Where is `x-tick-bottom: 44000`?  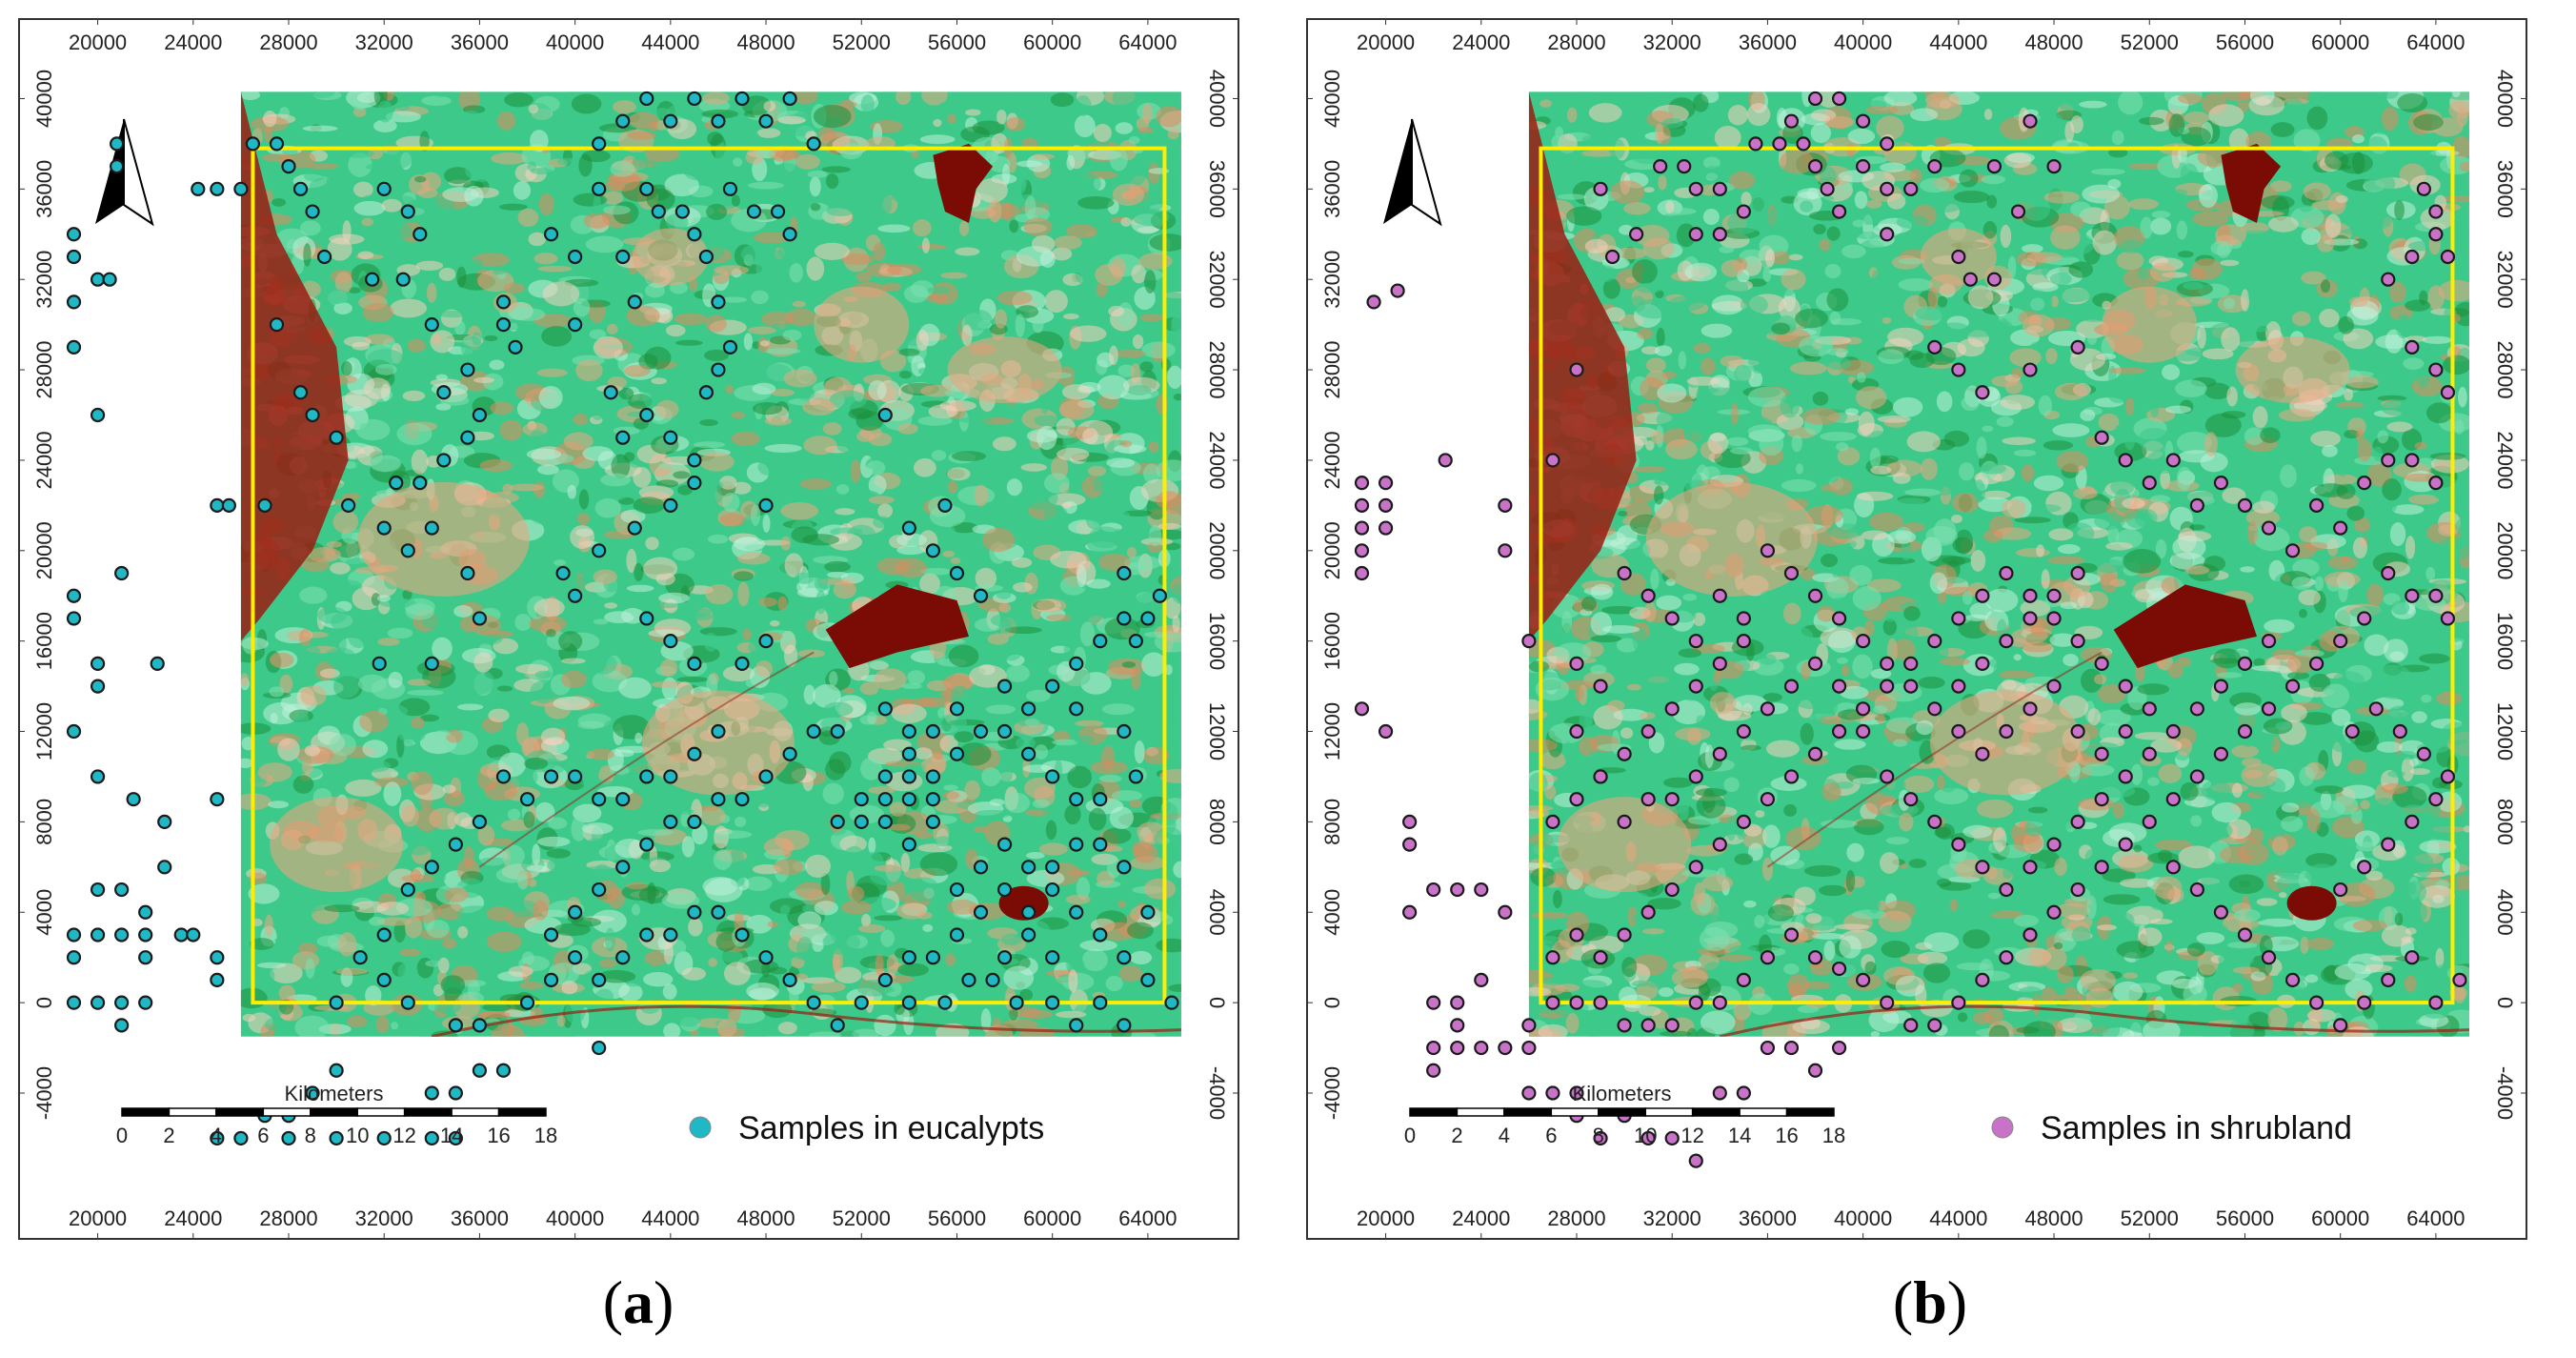 x-tick-bottom: 44000 is located at coordinates (1958, 1218).